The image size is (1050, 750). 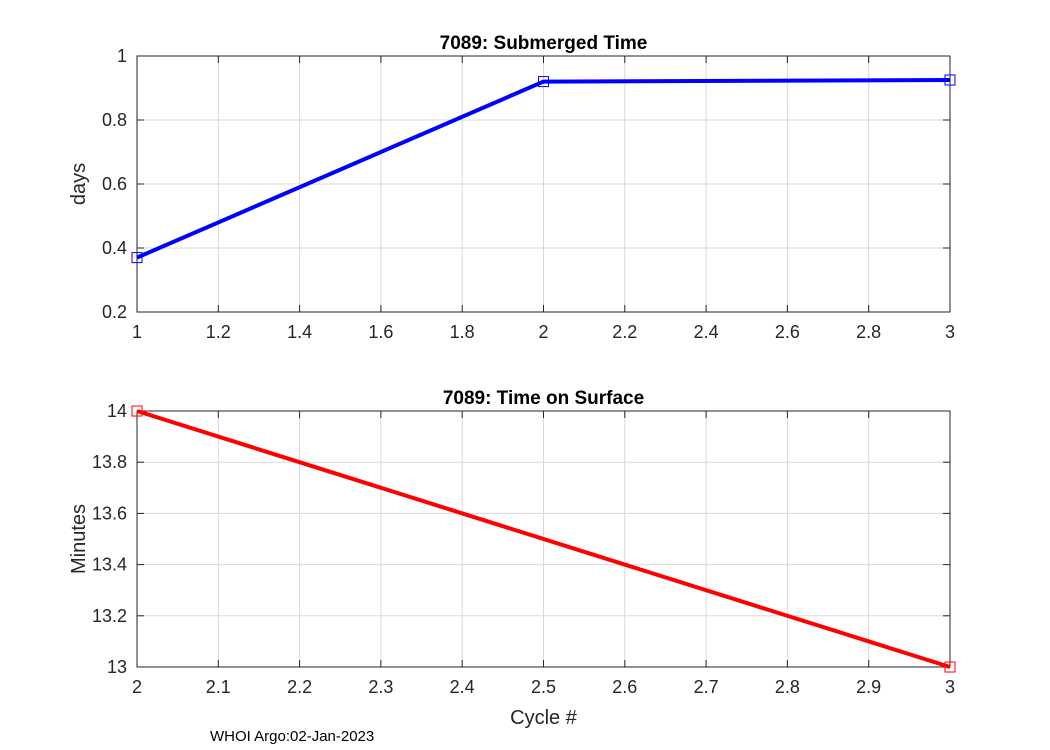 I want to click on x-tick-label: 2.7, so click(x=706, y=687).